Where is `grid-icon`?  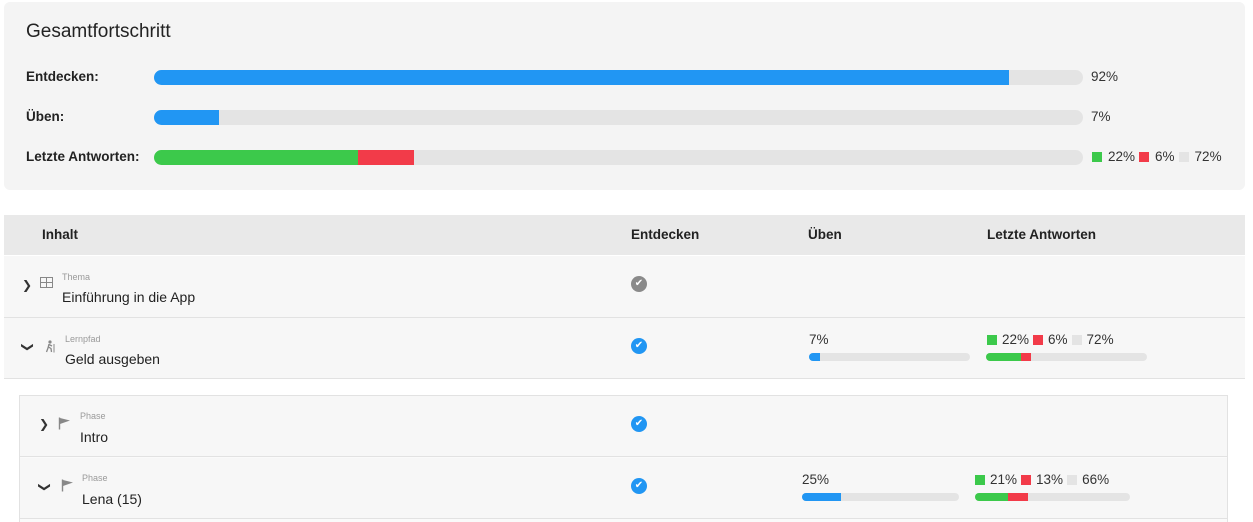 grid-icon is located at coordinates (46, 284).